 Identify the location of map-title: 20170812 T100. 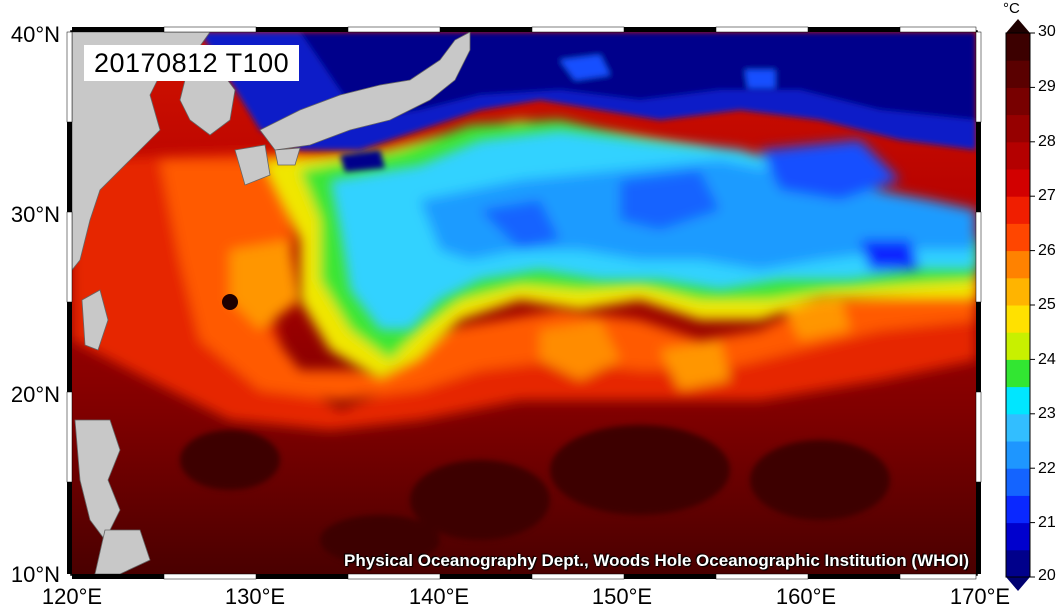
(192, 63).